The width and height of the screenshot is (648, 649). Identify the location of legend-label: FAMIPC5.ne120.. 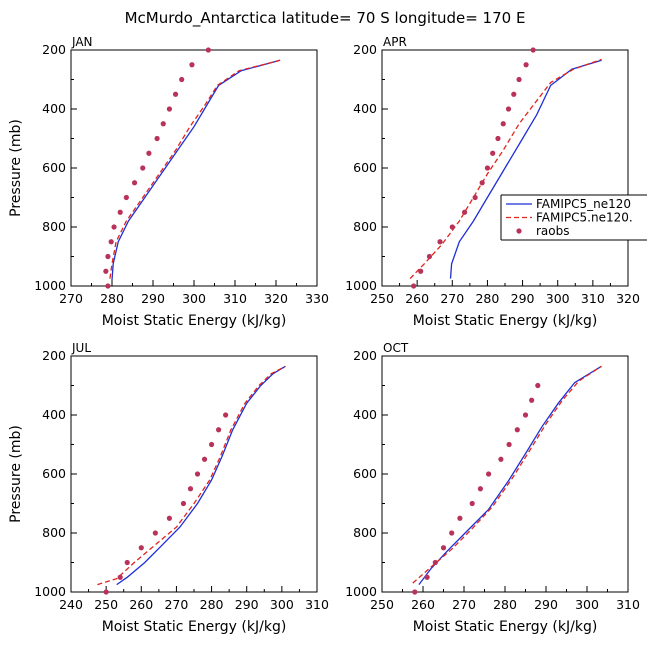
(584, 218).